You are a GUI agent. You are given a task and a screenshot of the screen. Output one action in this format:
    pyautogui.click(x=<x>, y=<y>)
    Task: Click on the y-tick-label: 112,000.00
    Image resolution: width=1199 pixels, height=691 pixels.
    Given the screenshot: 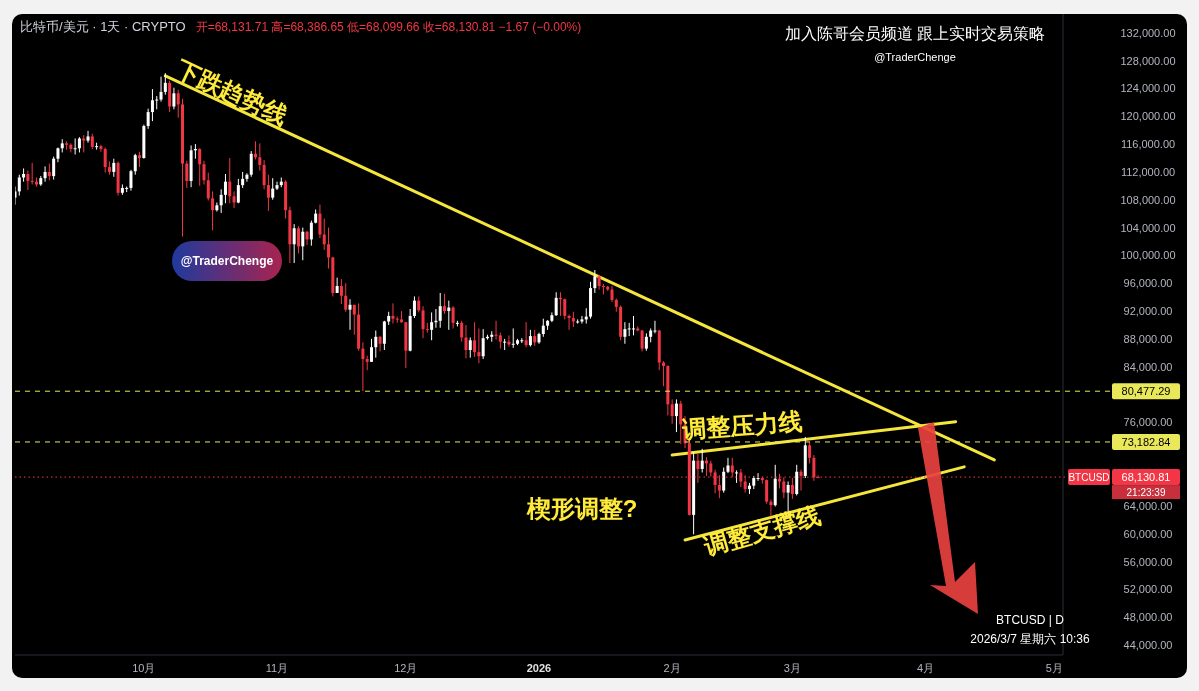 What is the action you would take?
    pyautogui.click(x=1148, y=171)
    